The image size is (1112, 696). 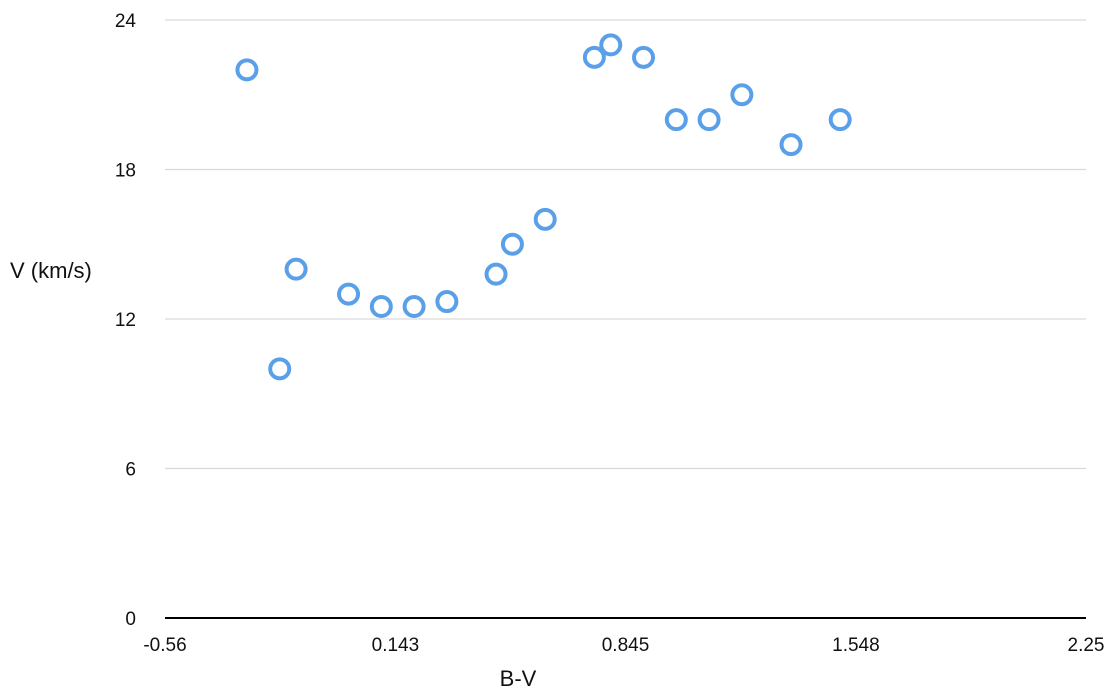 I want to click on y-tick-label: 24, so click(x=126, y=21).